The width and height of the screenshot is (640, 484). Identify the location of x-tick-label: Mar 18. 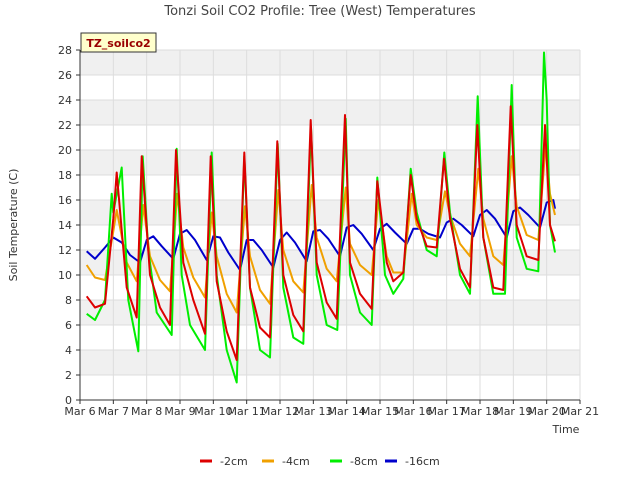
(480, 411).